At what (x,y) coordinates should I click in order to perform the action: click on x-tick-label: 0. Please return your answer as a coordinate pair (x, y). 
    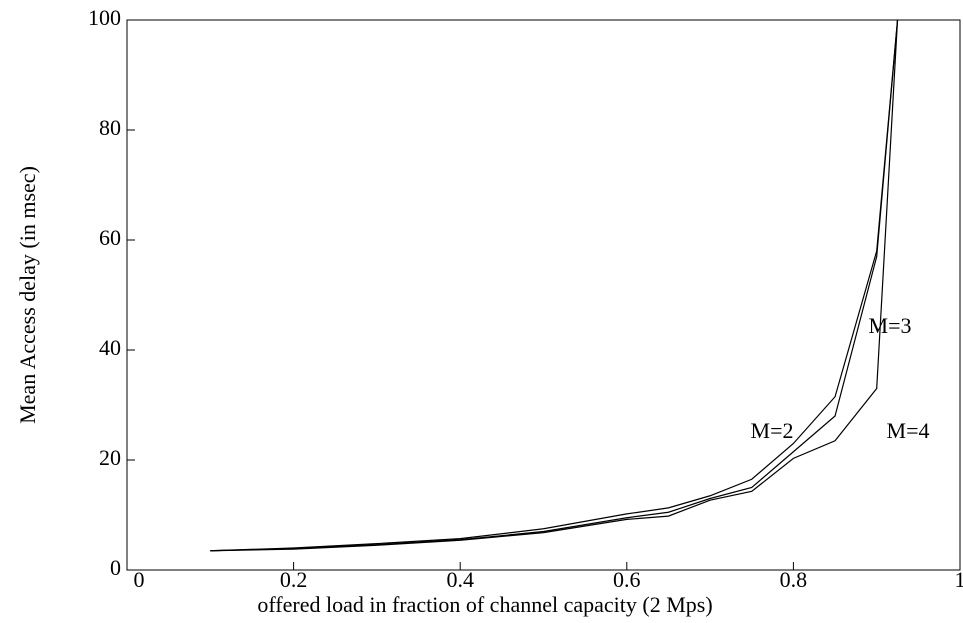
    Looking at the image, I should click on (139, 579).